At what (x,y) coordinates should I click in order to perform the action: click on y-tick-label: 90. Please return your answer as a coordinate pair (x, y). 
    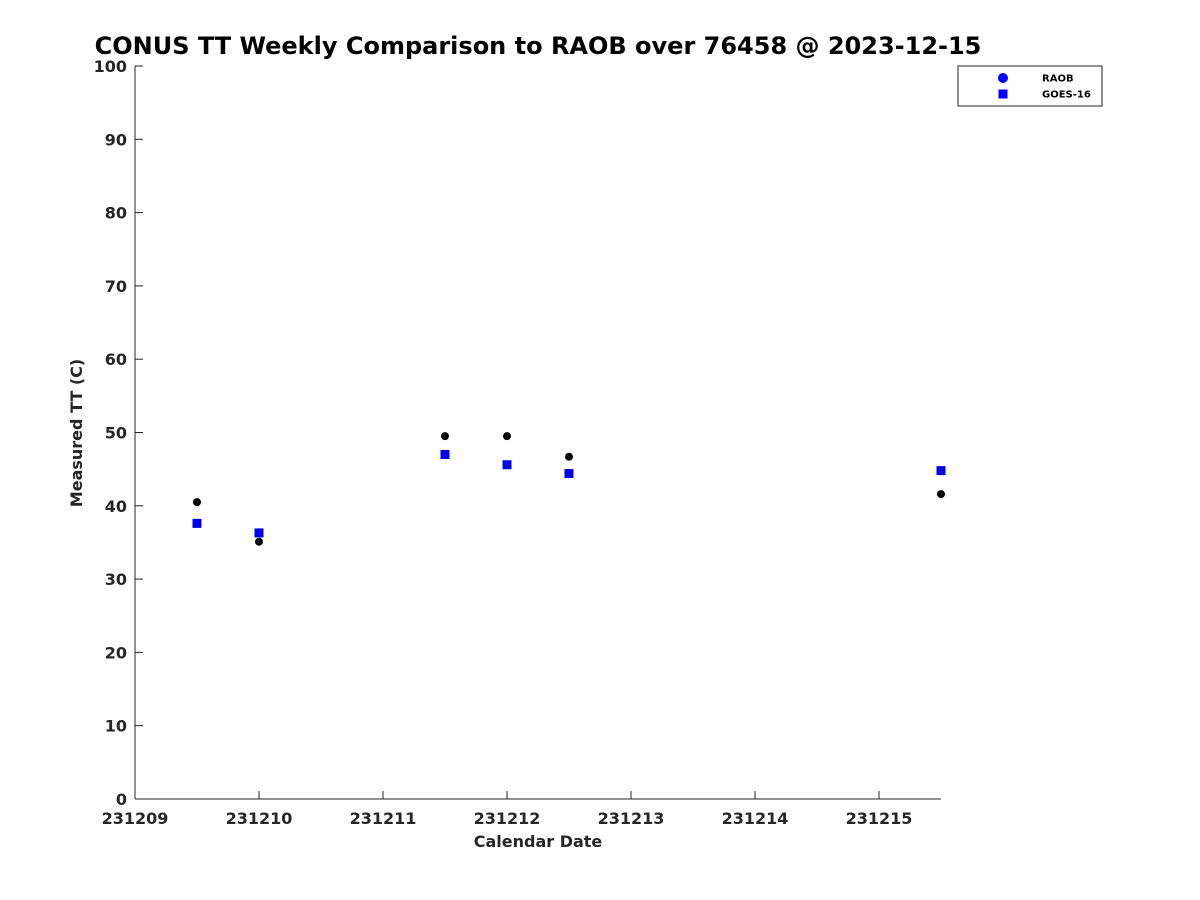
    Looking at the image, I should click on (116, 139).